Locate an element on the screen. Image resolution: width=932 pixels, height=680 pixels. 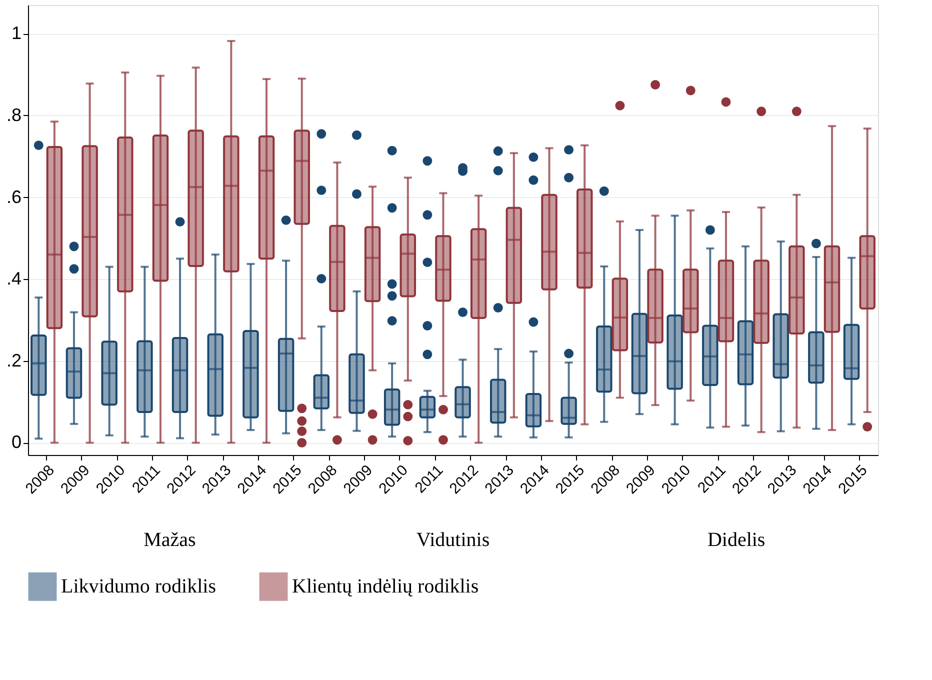
y-tick-label: .6 is located at coordinates (14, 196).